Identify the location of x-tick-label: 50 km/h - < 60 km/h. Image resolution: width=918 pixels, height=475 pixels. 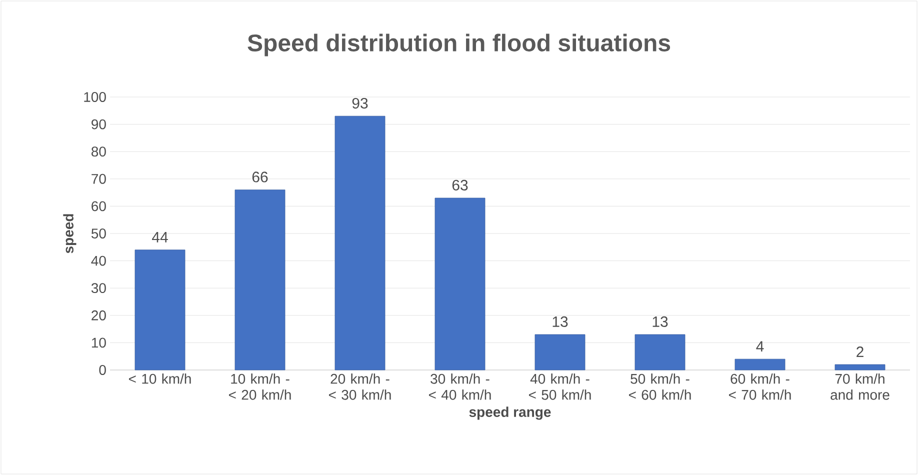
(659, 387).